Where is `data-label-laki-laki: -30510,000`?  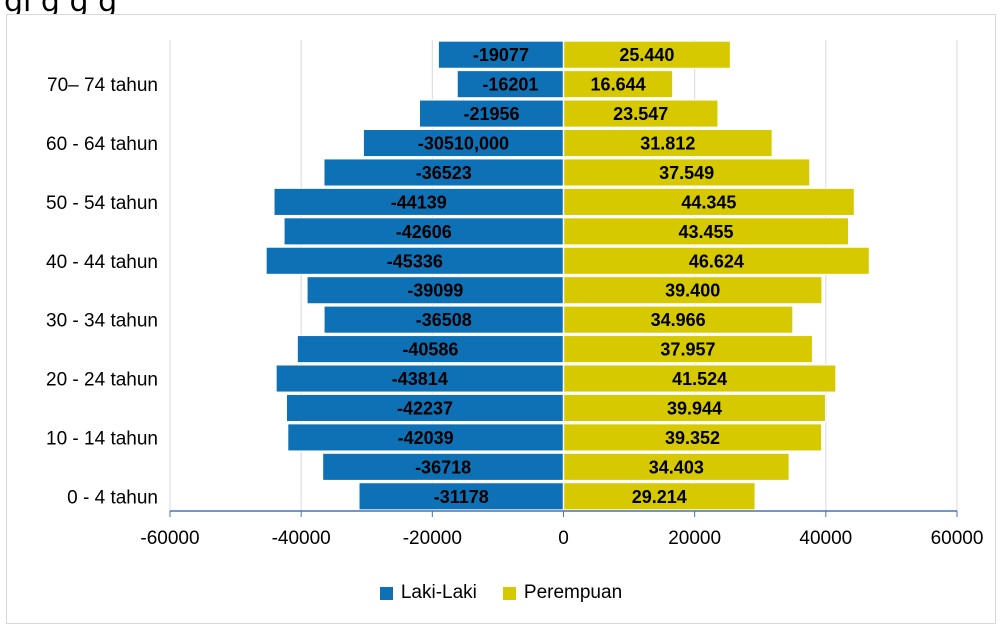 data-label-laki-laki: -30510,000 is located at coordinates (463, 144).